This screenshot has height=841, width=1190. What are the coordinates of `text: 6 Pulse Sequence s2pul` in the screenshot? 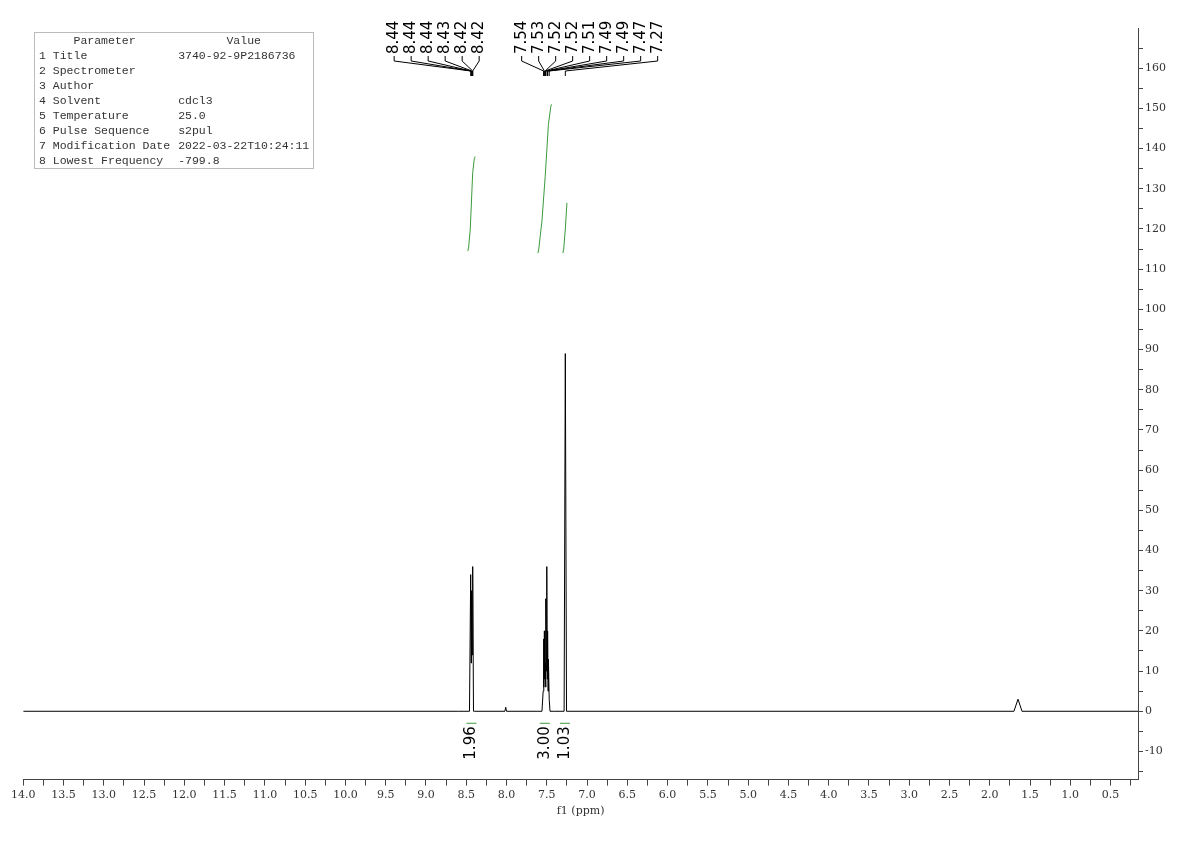 It's located at (126, 130).